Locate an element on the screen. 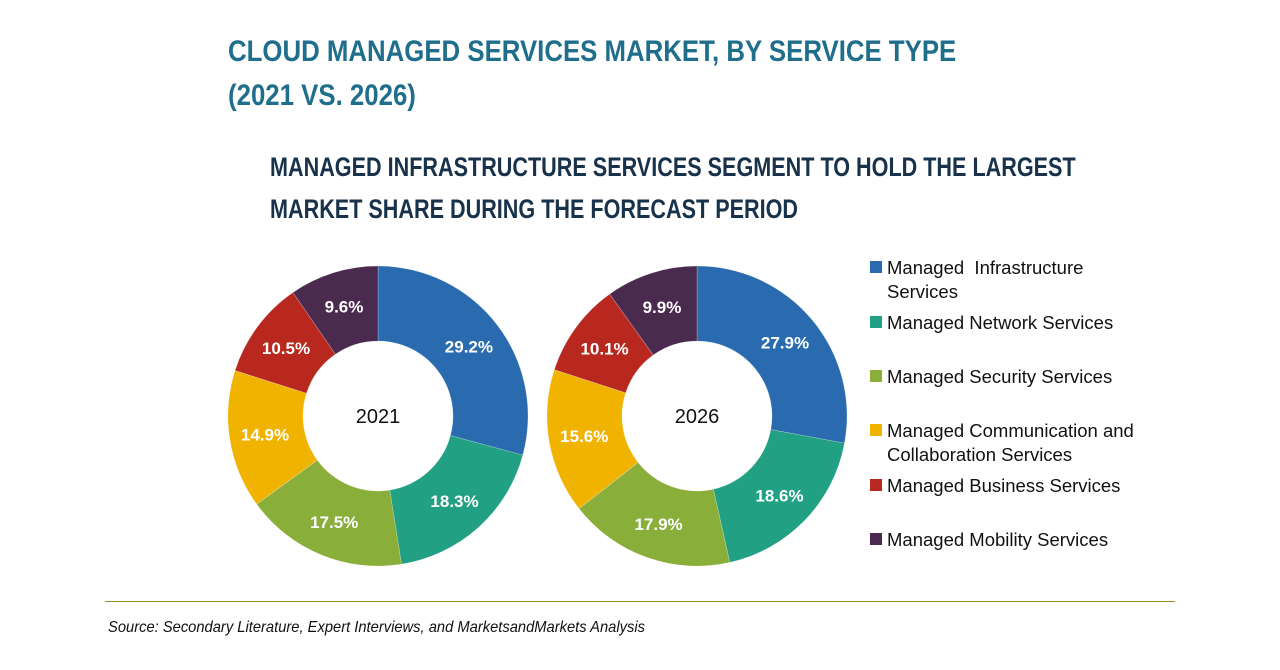 This screenshot has height=670, width=1280. data-label-communication-2021: 14.9% is located at coordinates (265, 434).